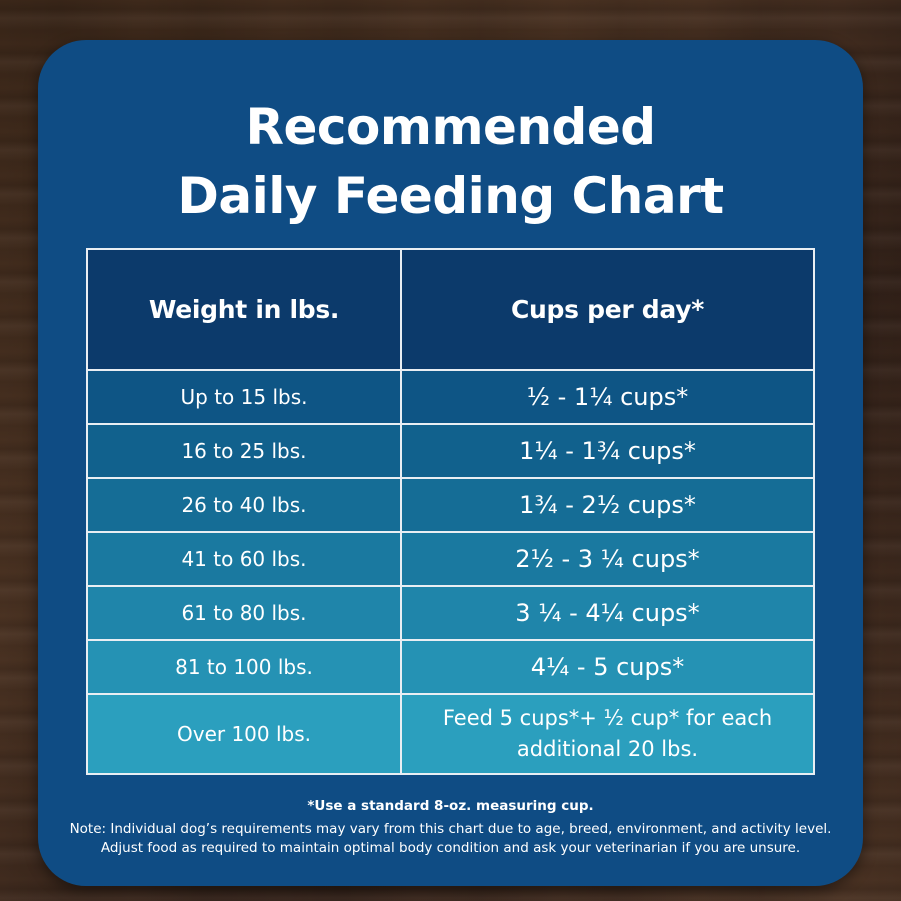  What do you see at coordinates (244, 309) in the screenshot?
I see `header-weight: Weight in lbs.` at bounding box center [244, 309].